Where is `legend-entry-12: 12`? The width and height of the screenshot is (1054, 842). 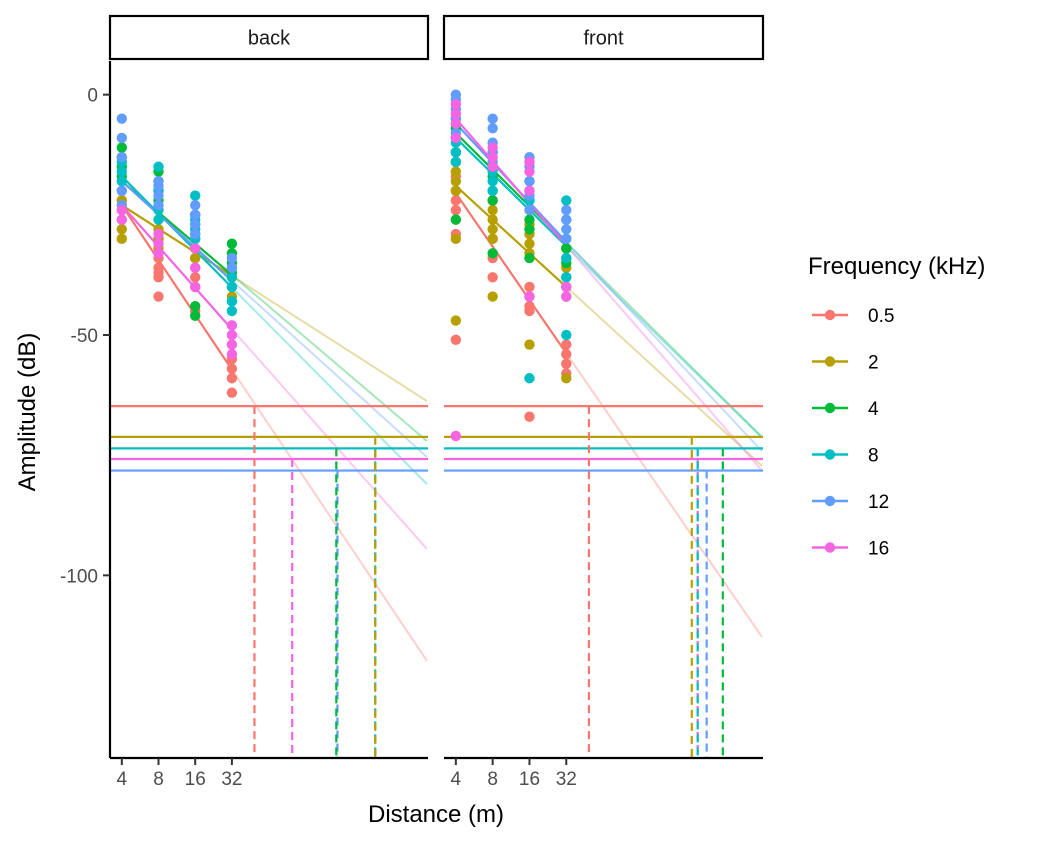 legend-entry-12: 12 is located at coordinates (850, 502).